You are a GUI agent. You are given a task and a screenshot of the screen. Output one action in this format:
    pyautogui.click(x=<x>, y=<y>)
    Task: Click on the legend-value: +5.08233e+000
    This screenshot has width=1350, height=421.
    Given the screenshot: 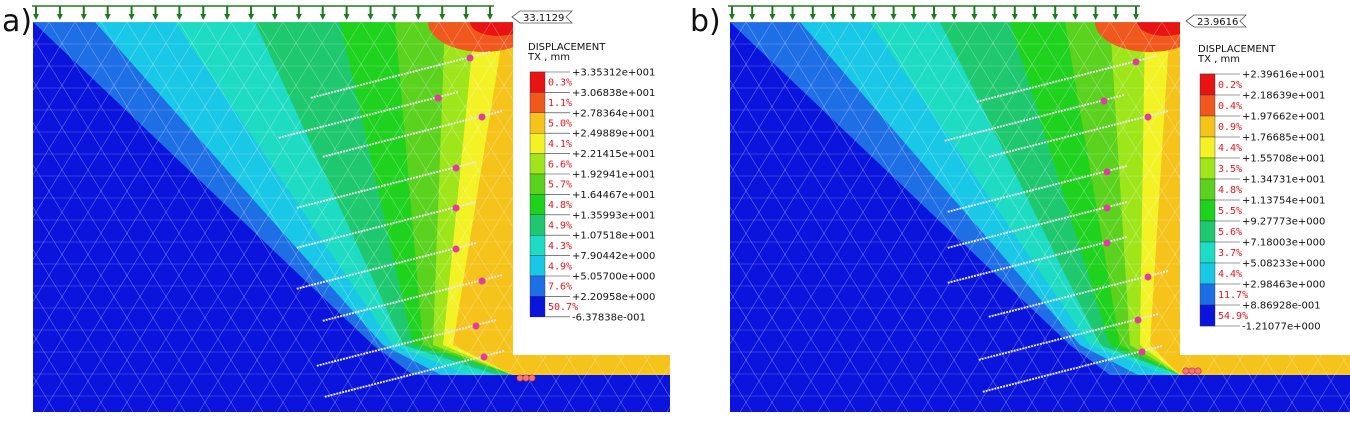 What is the action you would take?
    pyautogui.click(x=1283, y=264)
    